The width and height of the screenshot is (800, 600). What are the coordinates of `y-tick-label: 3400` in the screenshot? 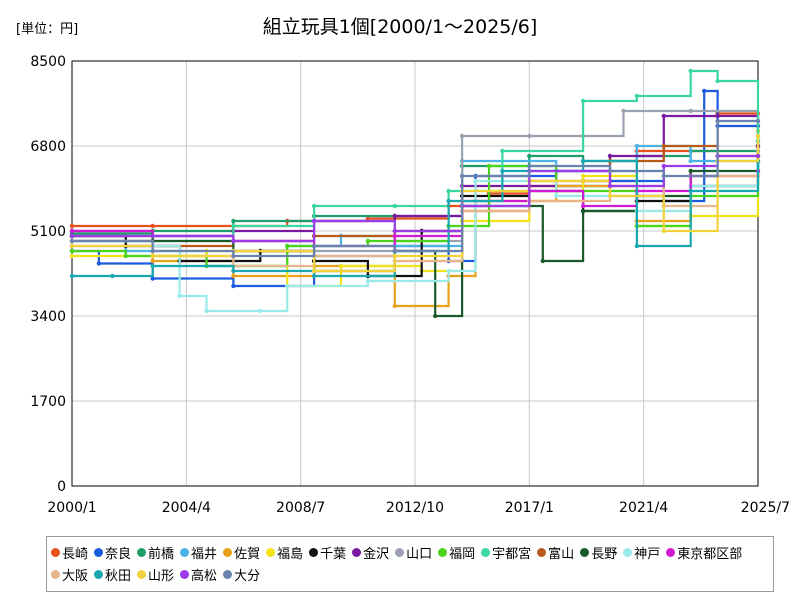 It's located at (48, 317).